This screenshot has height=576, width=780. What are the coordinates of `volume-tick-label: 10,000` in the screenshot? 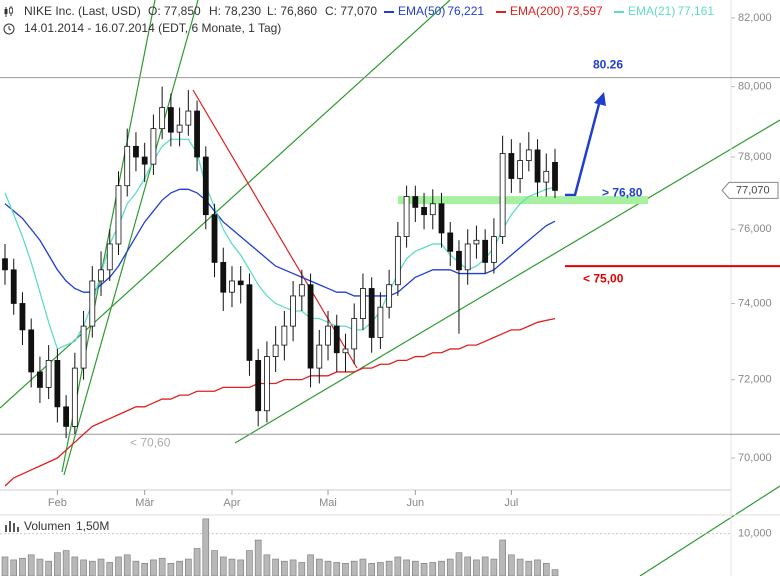 It's located at (755, 534).